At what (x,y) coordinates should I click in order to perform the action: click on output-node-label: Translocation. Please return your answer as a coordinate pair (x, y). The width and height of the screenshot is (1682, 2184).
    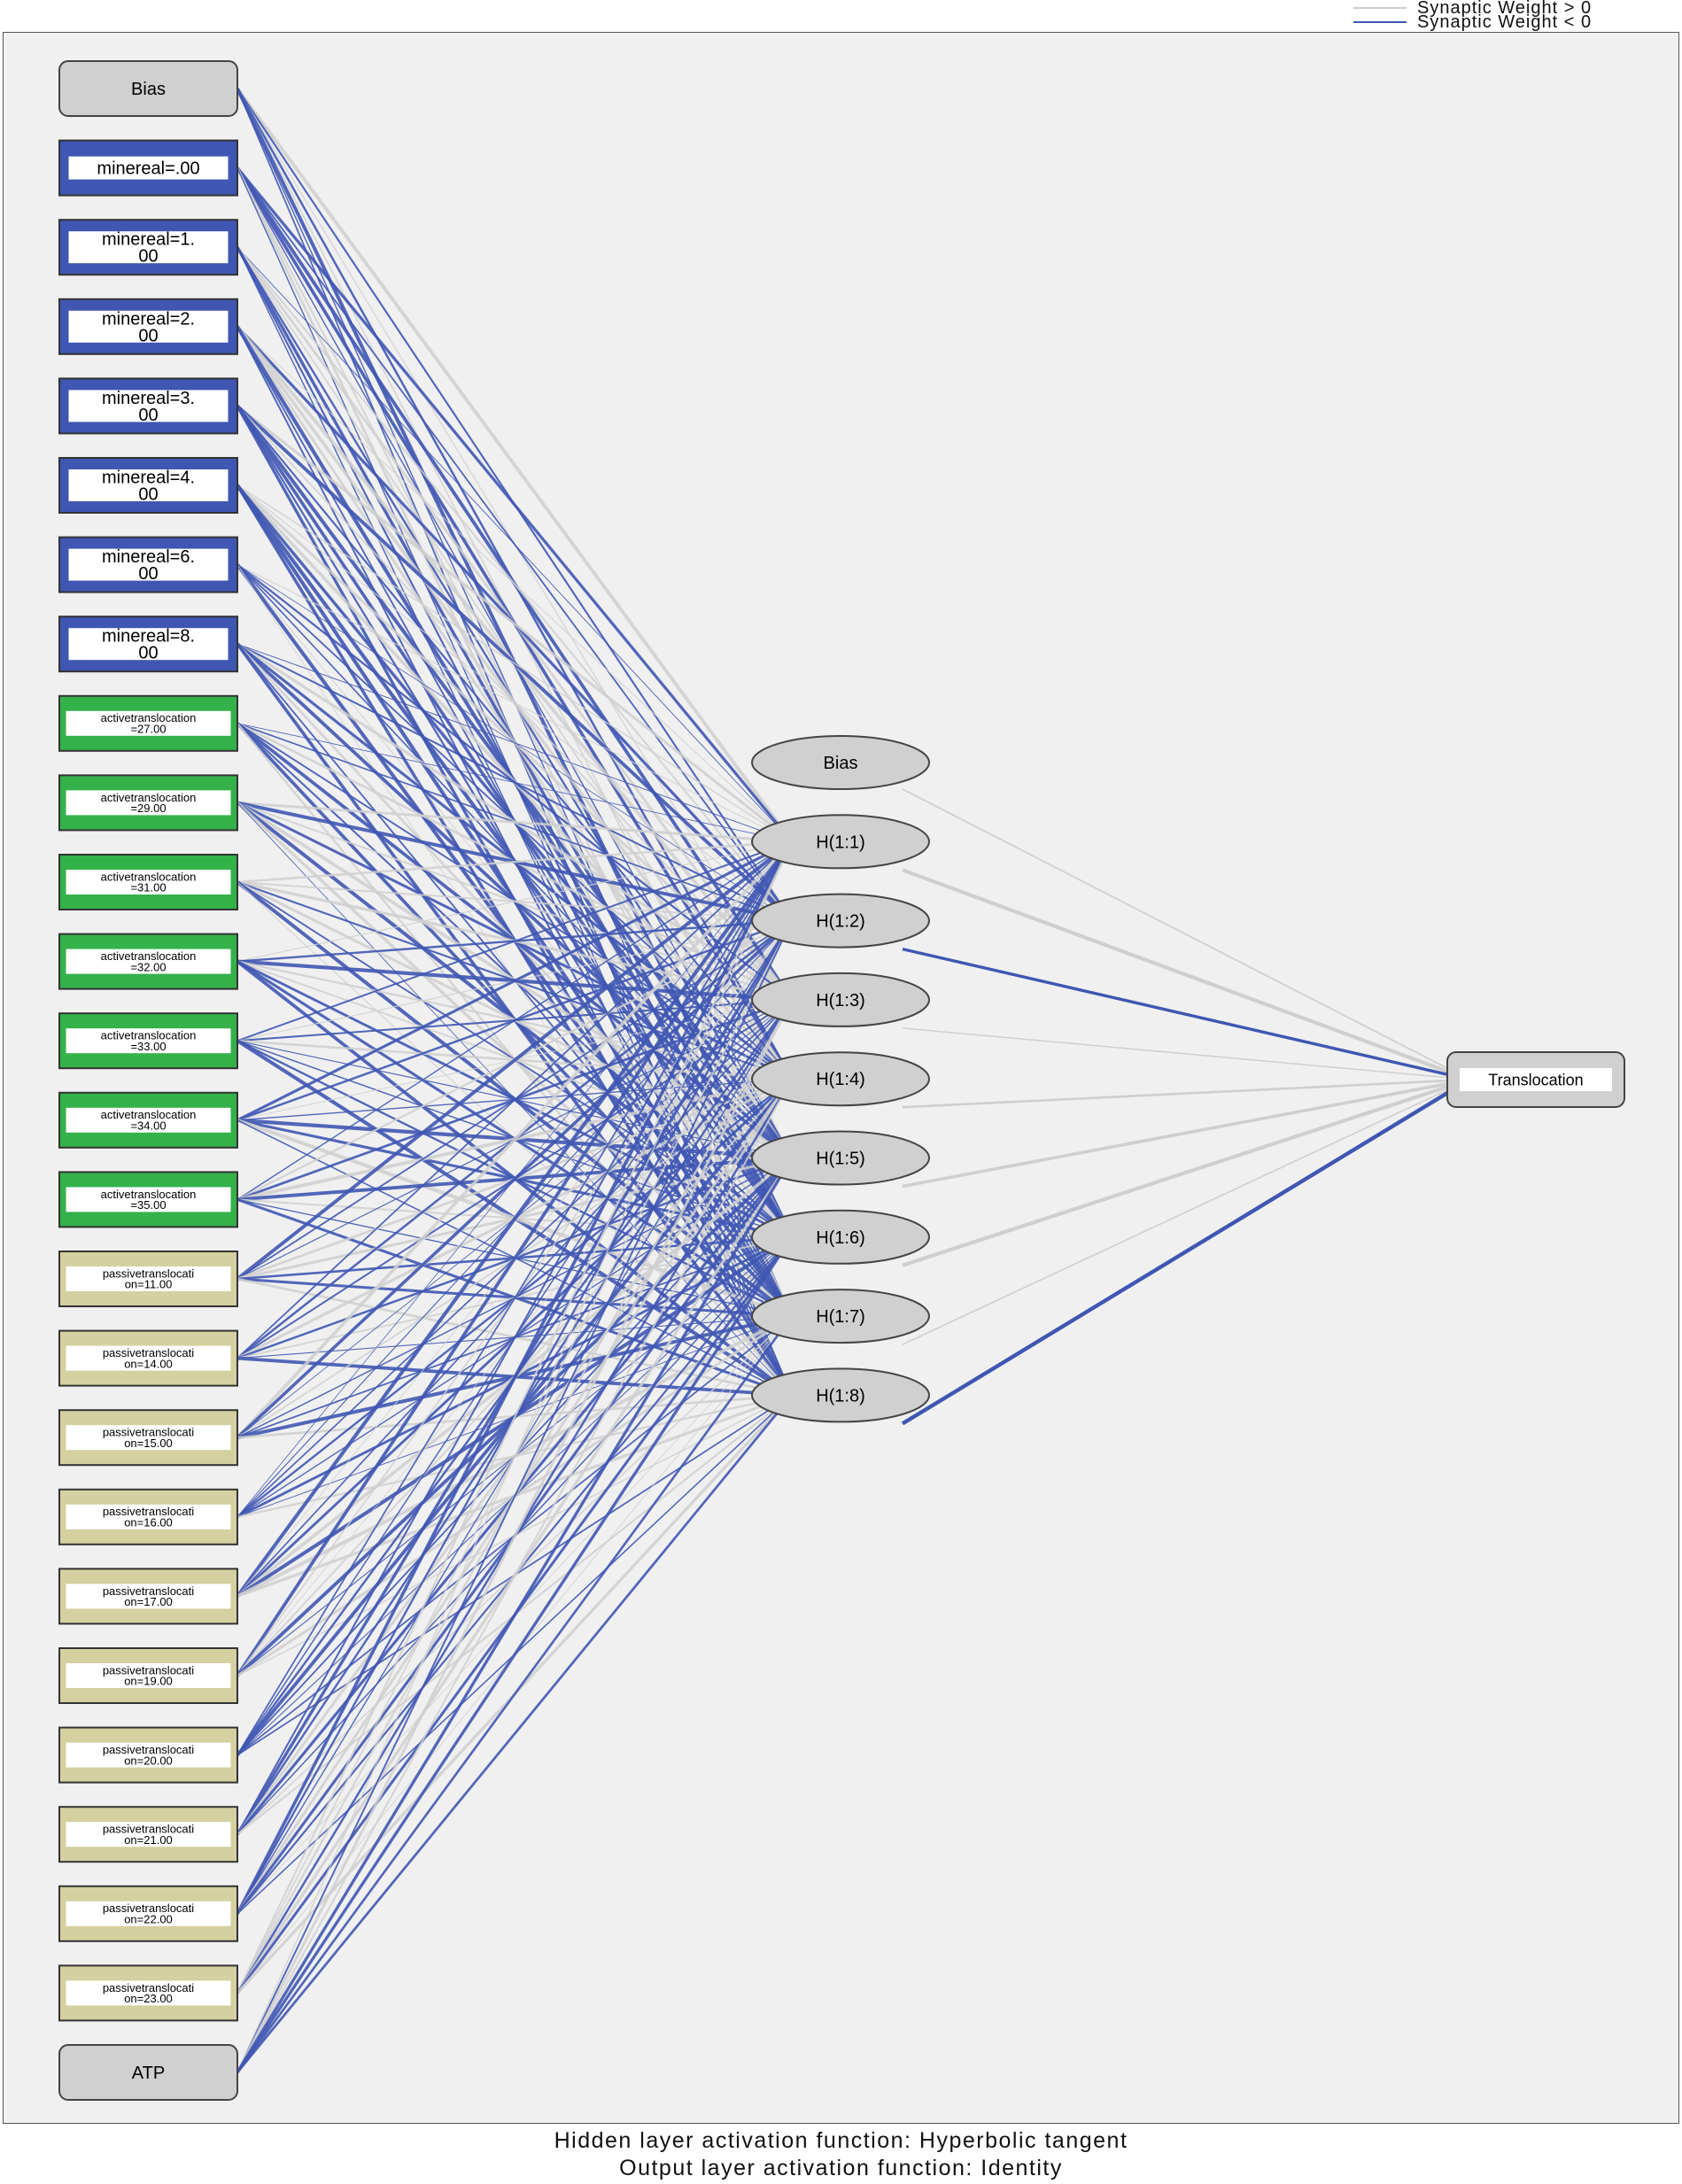
    Looking at the image, I should click on (1535, 1079).